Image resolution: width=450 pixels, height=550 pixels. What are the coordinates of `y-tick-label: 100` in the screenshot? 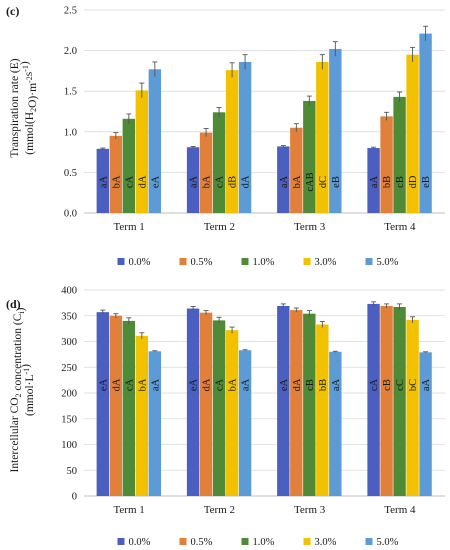 It's located at (69, 445).